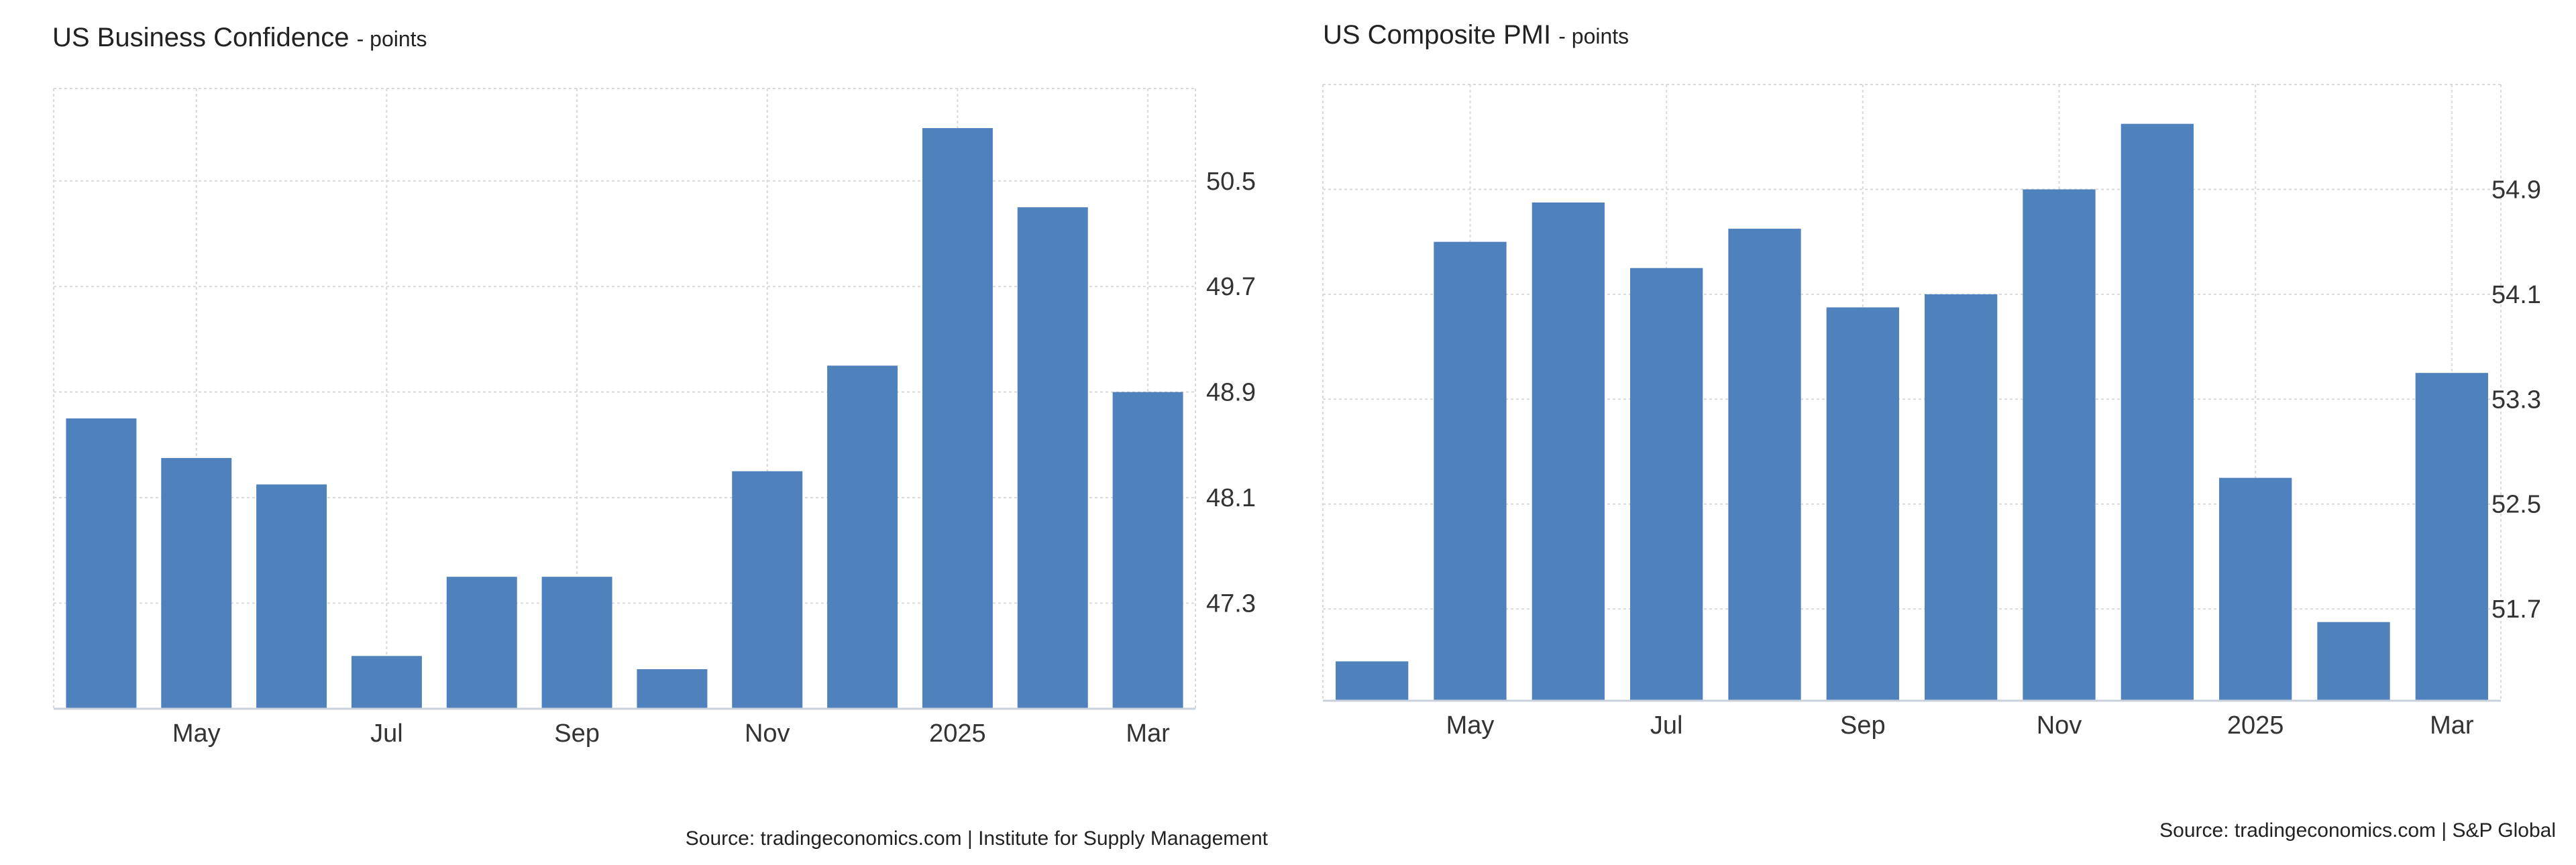  I want to click on chart-title-text: US Composite PMI, so click(1437, 35).